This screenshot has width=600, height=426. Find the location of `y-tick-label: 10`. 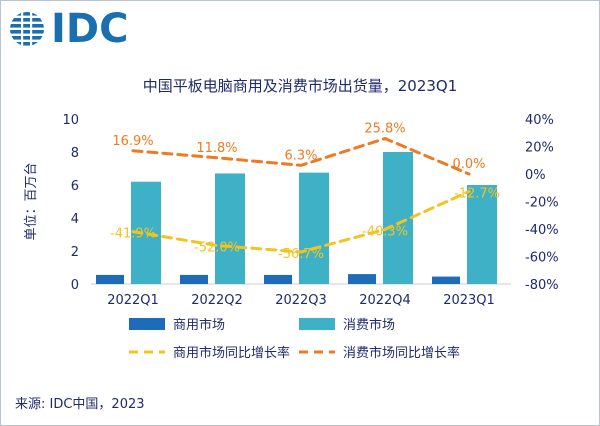

y-tick-label: 10 is located at coordinates (70, 120).